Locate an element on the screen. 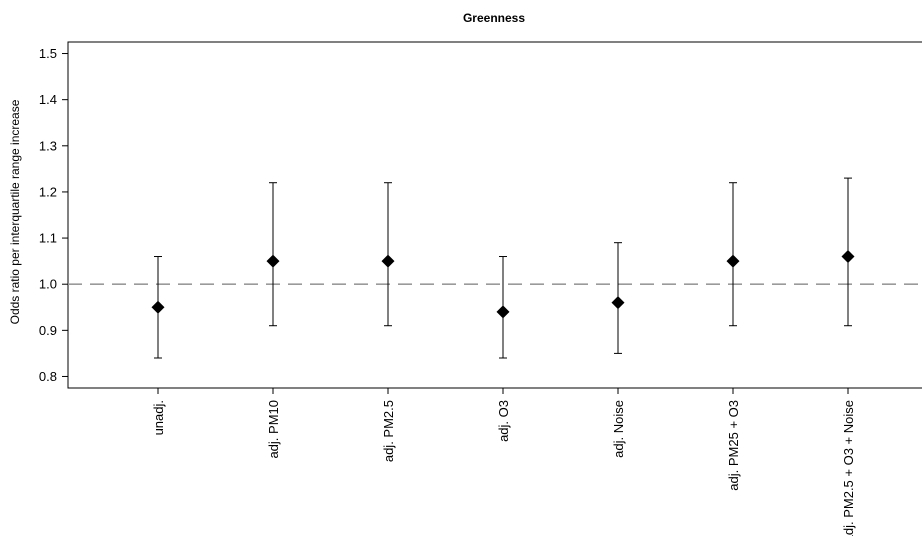  y-tick-label: 1.5 is located at coordinates (48, 53).